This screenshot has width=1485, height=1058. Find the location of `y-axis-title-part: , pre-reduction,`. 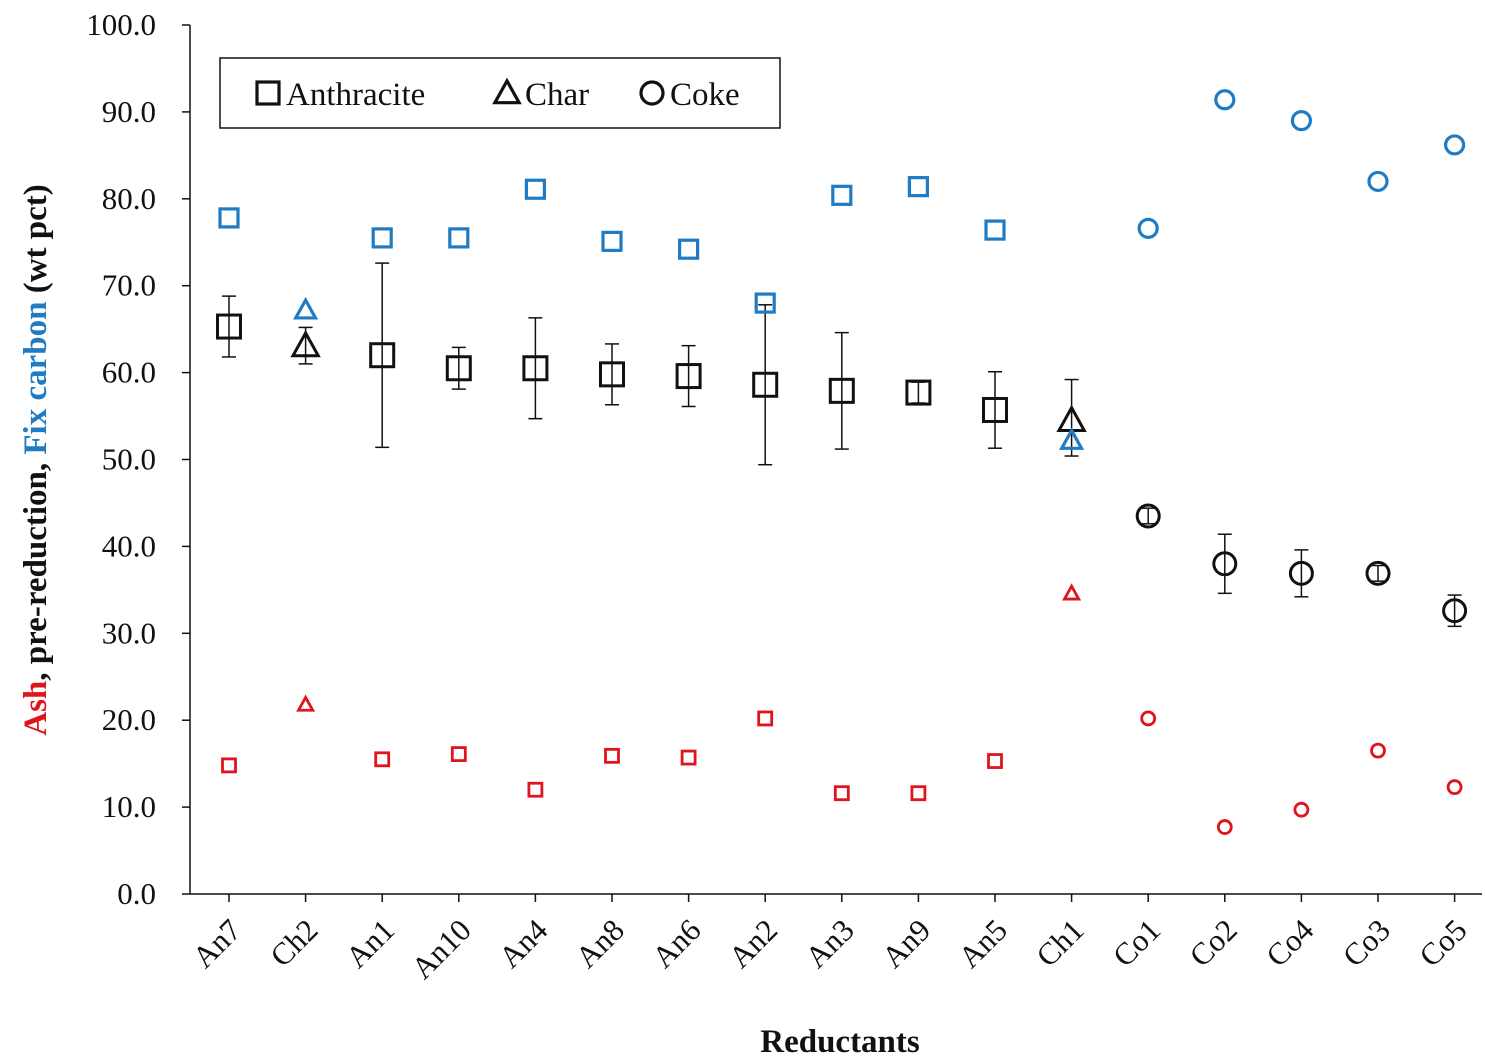

y-axis-title-part: , pre-reduction, is located at coordinates (36, 568).